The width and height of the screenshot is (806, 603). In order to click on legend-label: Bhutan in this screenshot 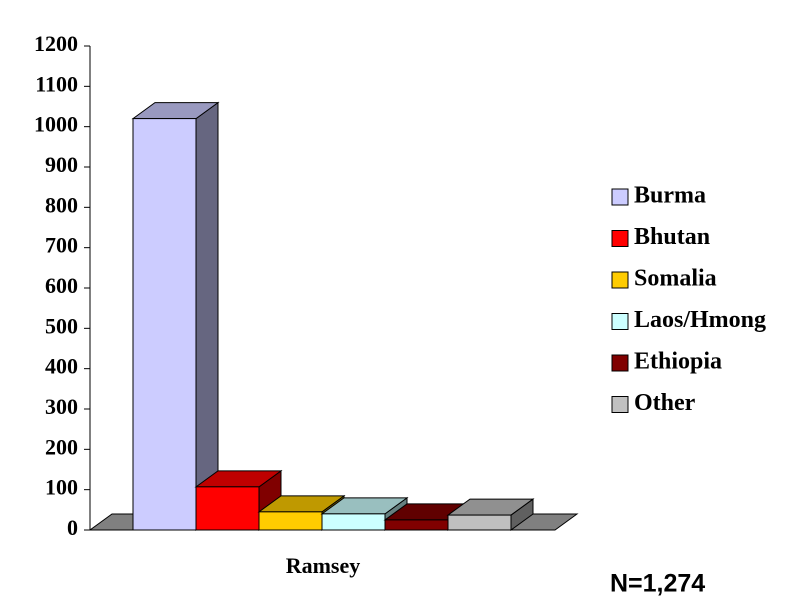, I will do `click(672, 237)`.